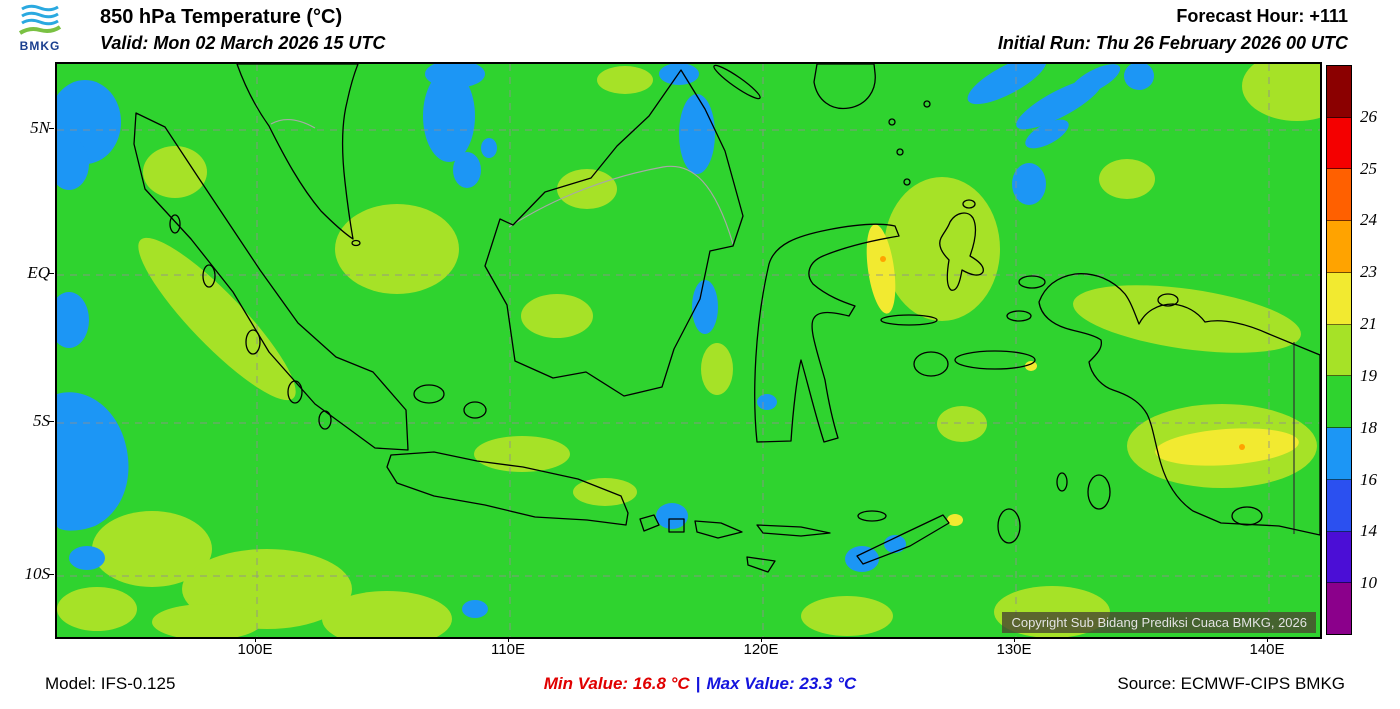 The image size is (1400, 709). What do you see at coordinates (1172, 43) in the screenshot?
I see `initial-run: Initial Run: Thu 26 February 2026 00 UTC` at bounding box center [1172, 43].